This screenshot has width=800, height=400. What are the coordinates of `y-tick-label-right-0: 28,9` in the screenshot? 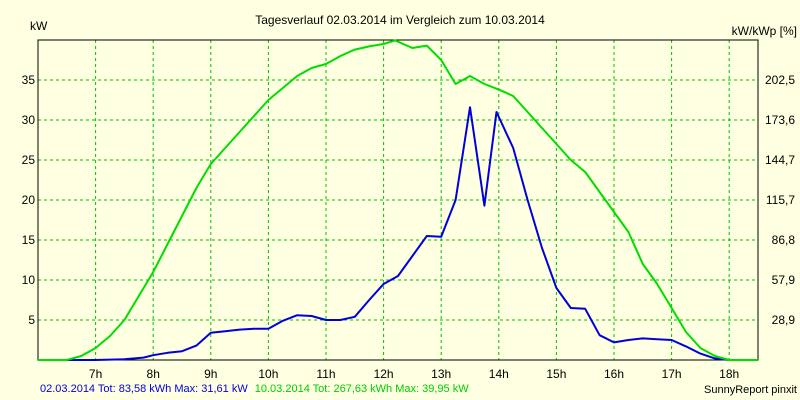 It's located at (784, 320).